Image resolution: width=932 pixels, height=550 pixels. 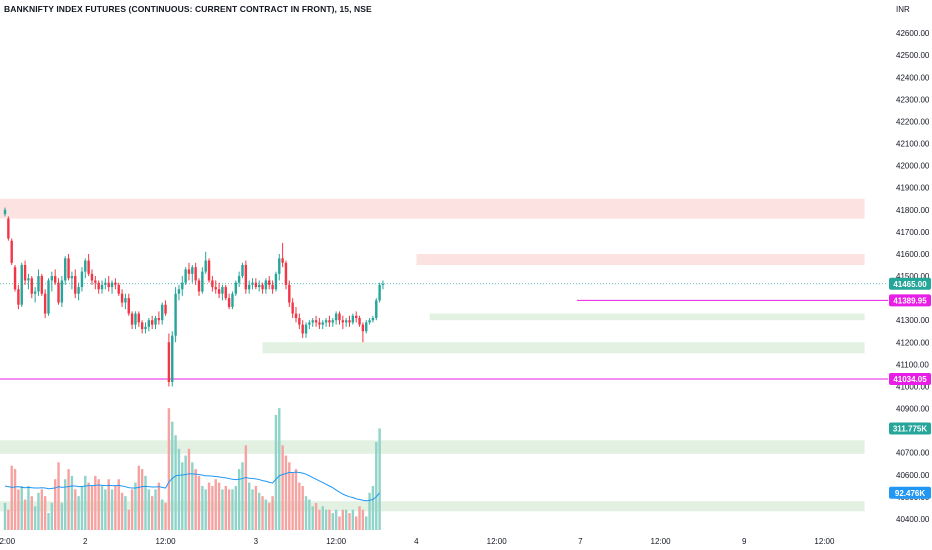 I want to click on volume-value-label: 311.775K, so click(x=910, y=428).